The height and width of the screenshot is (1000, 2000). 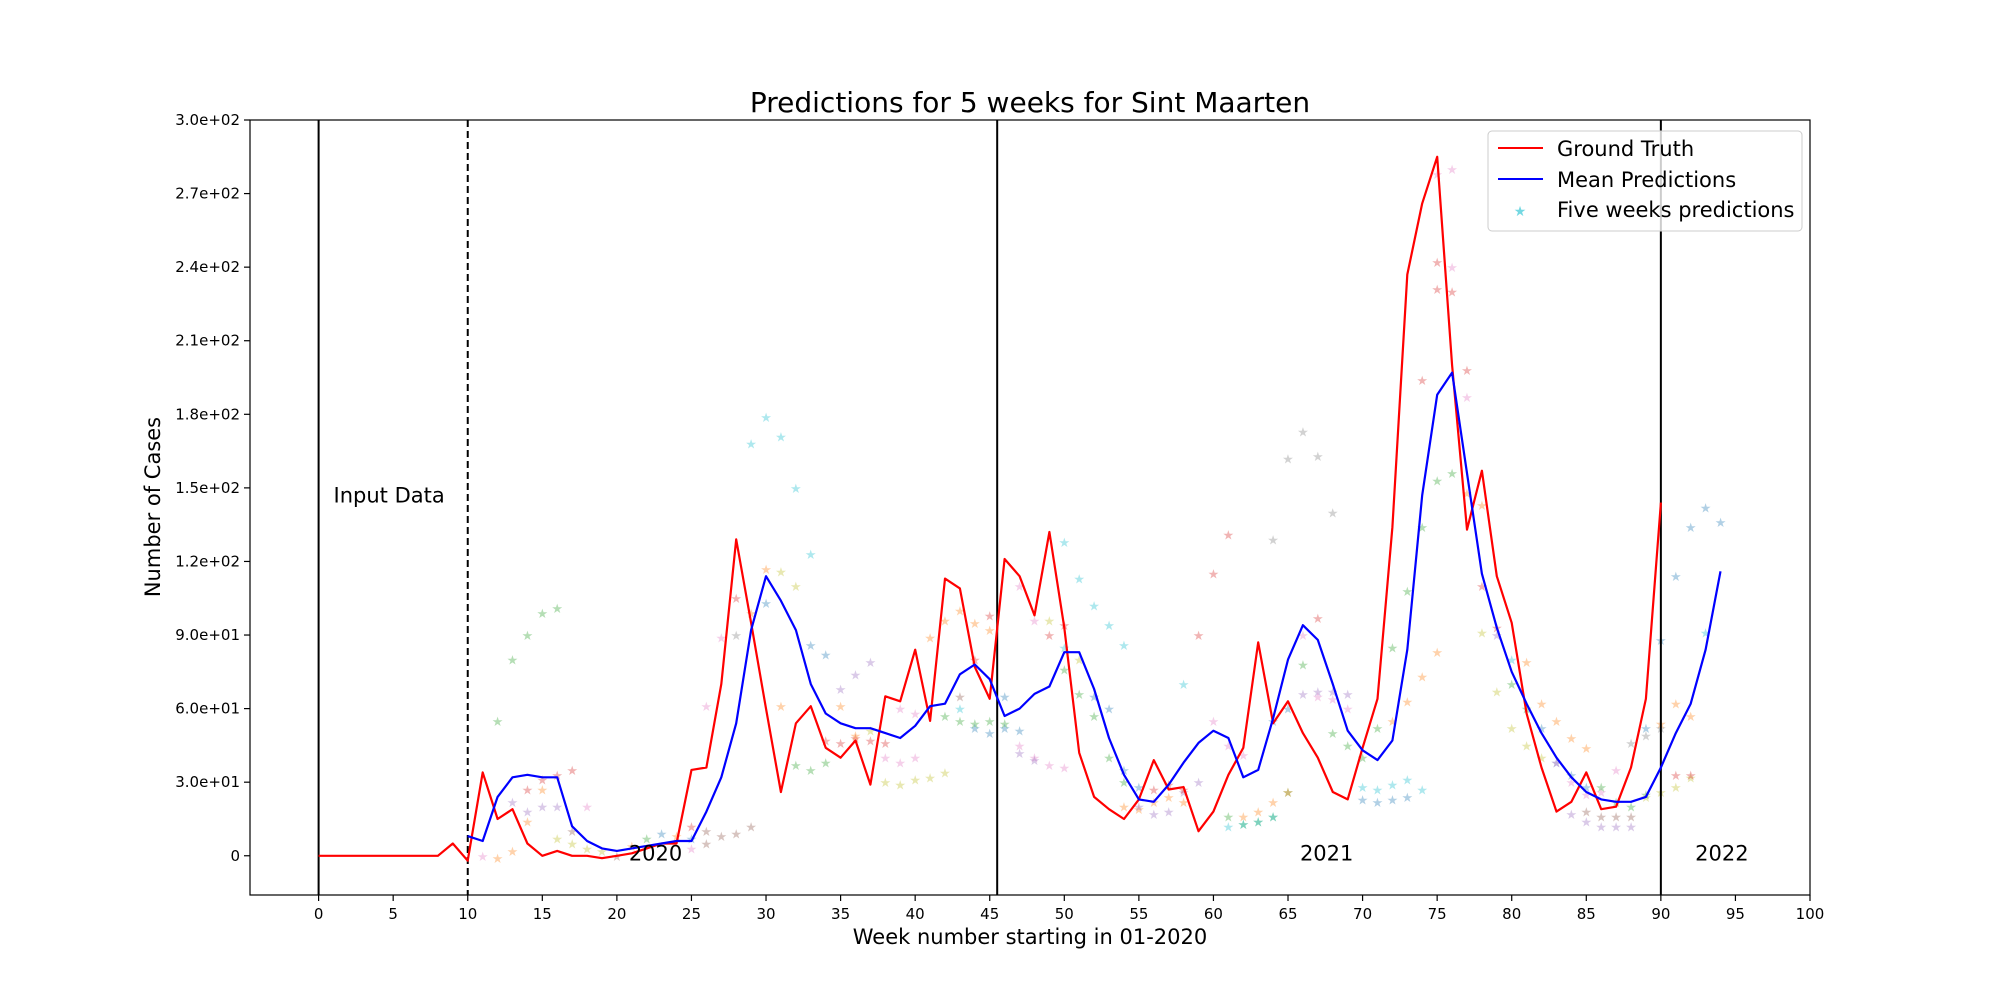 What do you see at coordinates (1646, 180) in the screenshot?
I see `legend-label-mean-predictions: Mean Predictions` at bounding box center [1646, 180].